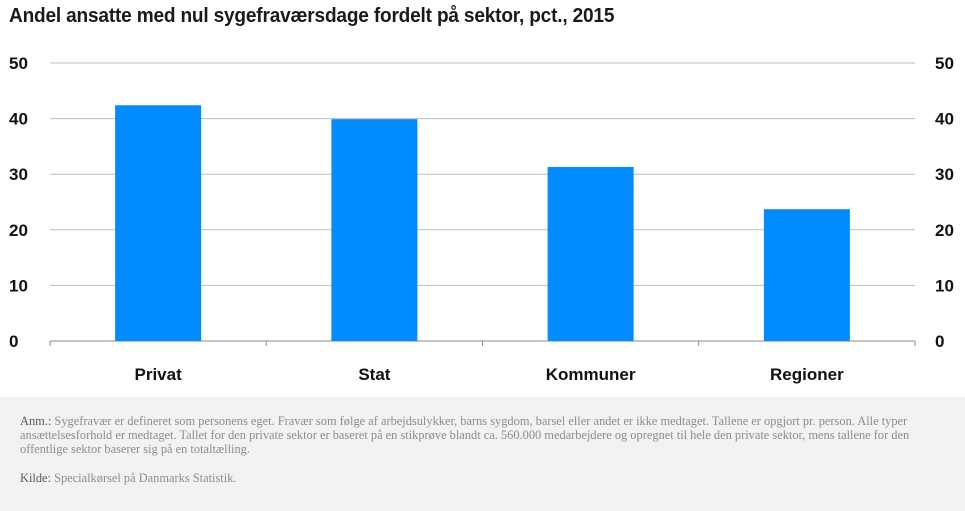 The height and width of the screenshot is (511, 965). Describe the element at coordinates (13, 341) in the screenshot. I see `y-tick-label-left: 0` at that location.